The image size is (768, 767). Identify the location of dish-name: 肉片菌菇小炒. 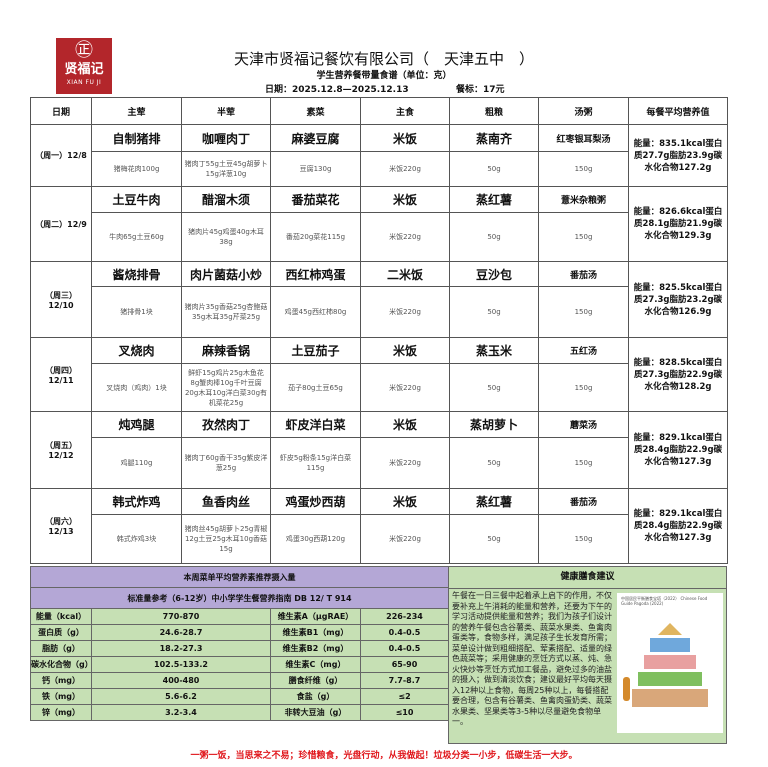
(226, 274).